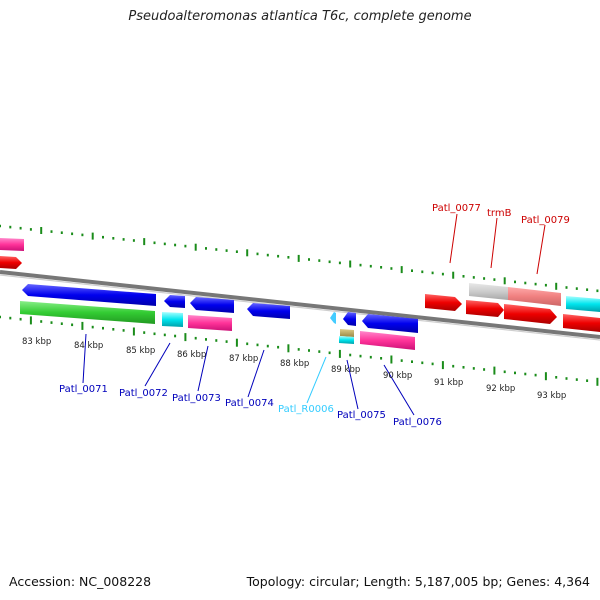 This screenshot has height=600, width=600. What do you see at coordinates (581, 323) in the screenshot?
I see `gene-red-right` at bounding box center [581, 323].